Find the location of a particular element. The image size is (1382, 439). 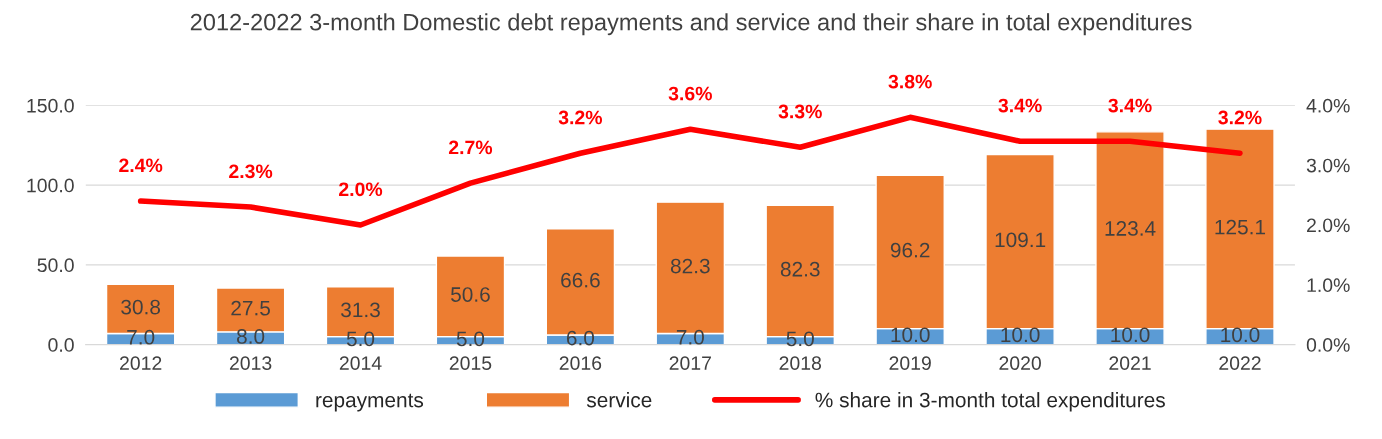

x-tick-label: 2022 is located at coordinates (1240, 363).